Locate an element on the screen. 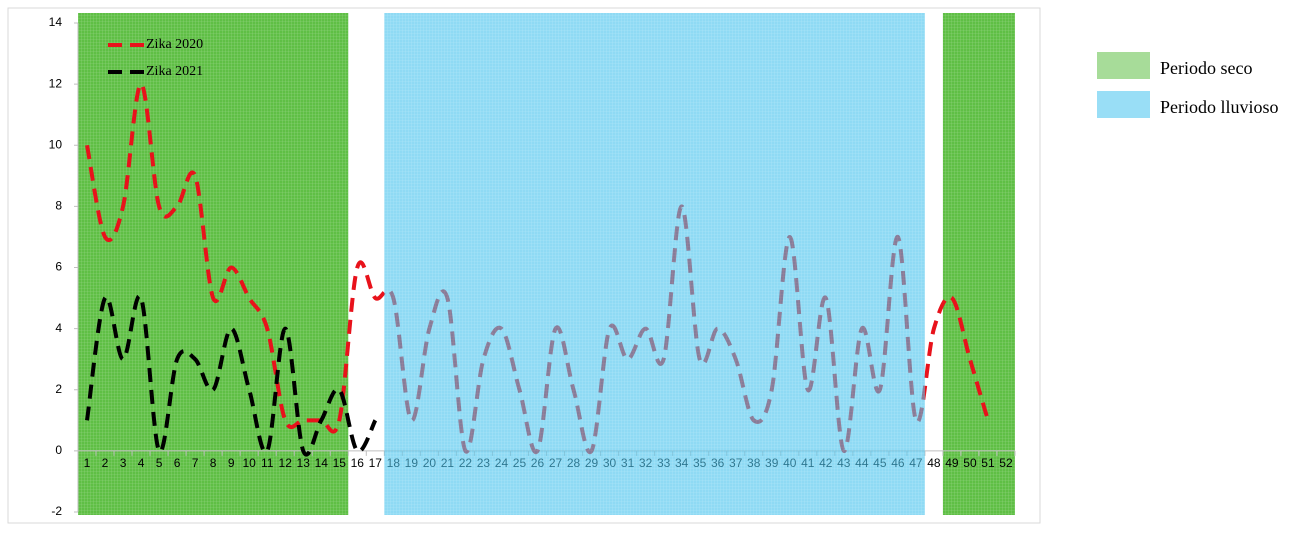  x-tick-label: 1 is located at coordinates (87, 463).